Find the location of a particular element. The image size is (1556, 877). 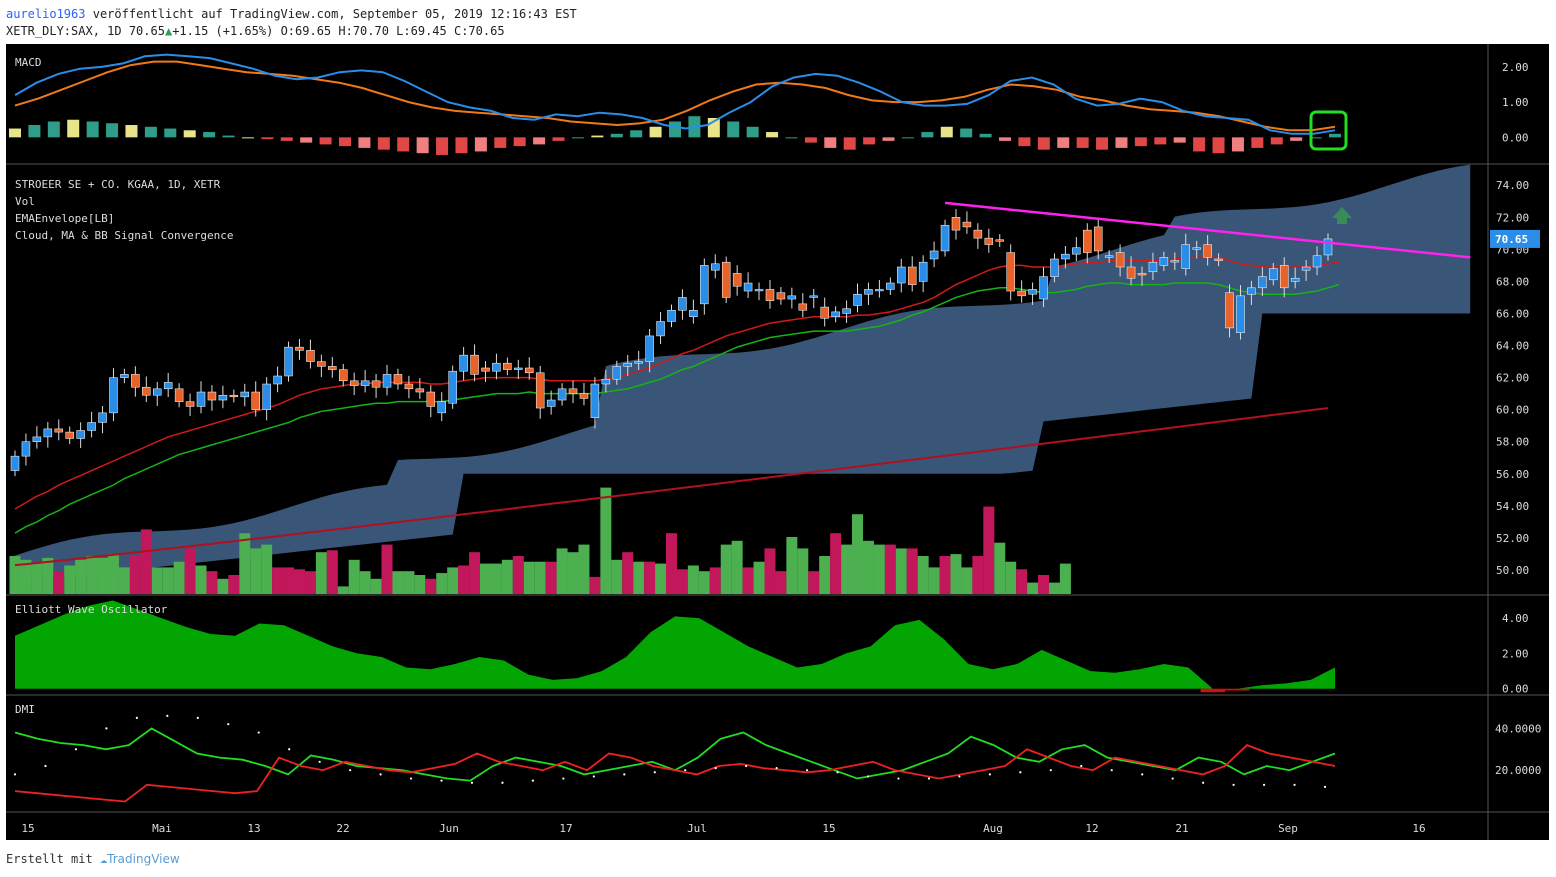

author-link: aurelio1963 is located at coordinates (46, 14).